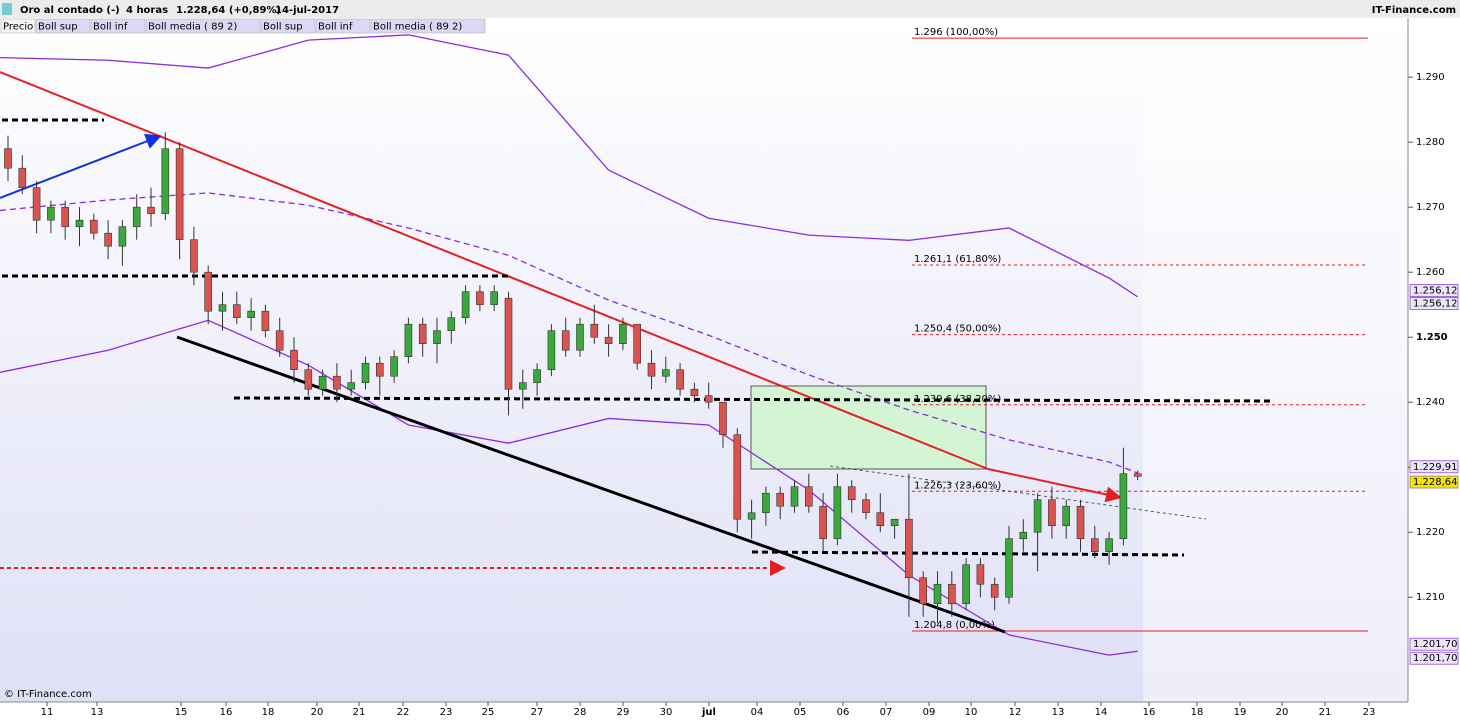 The image size is (1460, 720). What do you see at coordinates (1430, 402) in the screenshot?
I see `y-tick-label: 1.240` at bounding box center [1430, 402].